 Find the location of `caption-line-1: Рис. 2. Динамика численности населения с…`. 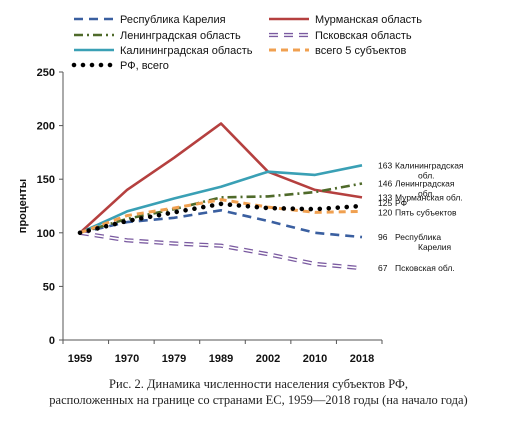

caption-line-1: Рис. 2. Динамика численности населения с… is located at coordinates (258, 384).